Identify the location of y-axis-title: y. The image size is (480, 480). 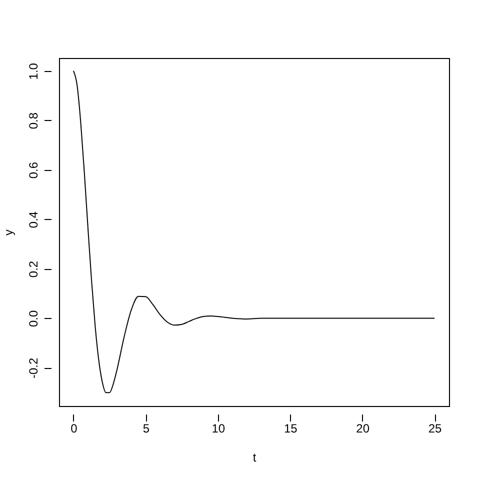
(9, 233).